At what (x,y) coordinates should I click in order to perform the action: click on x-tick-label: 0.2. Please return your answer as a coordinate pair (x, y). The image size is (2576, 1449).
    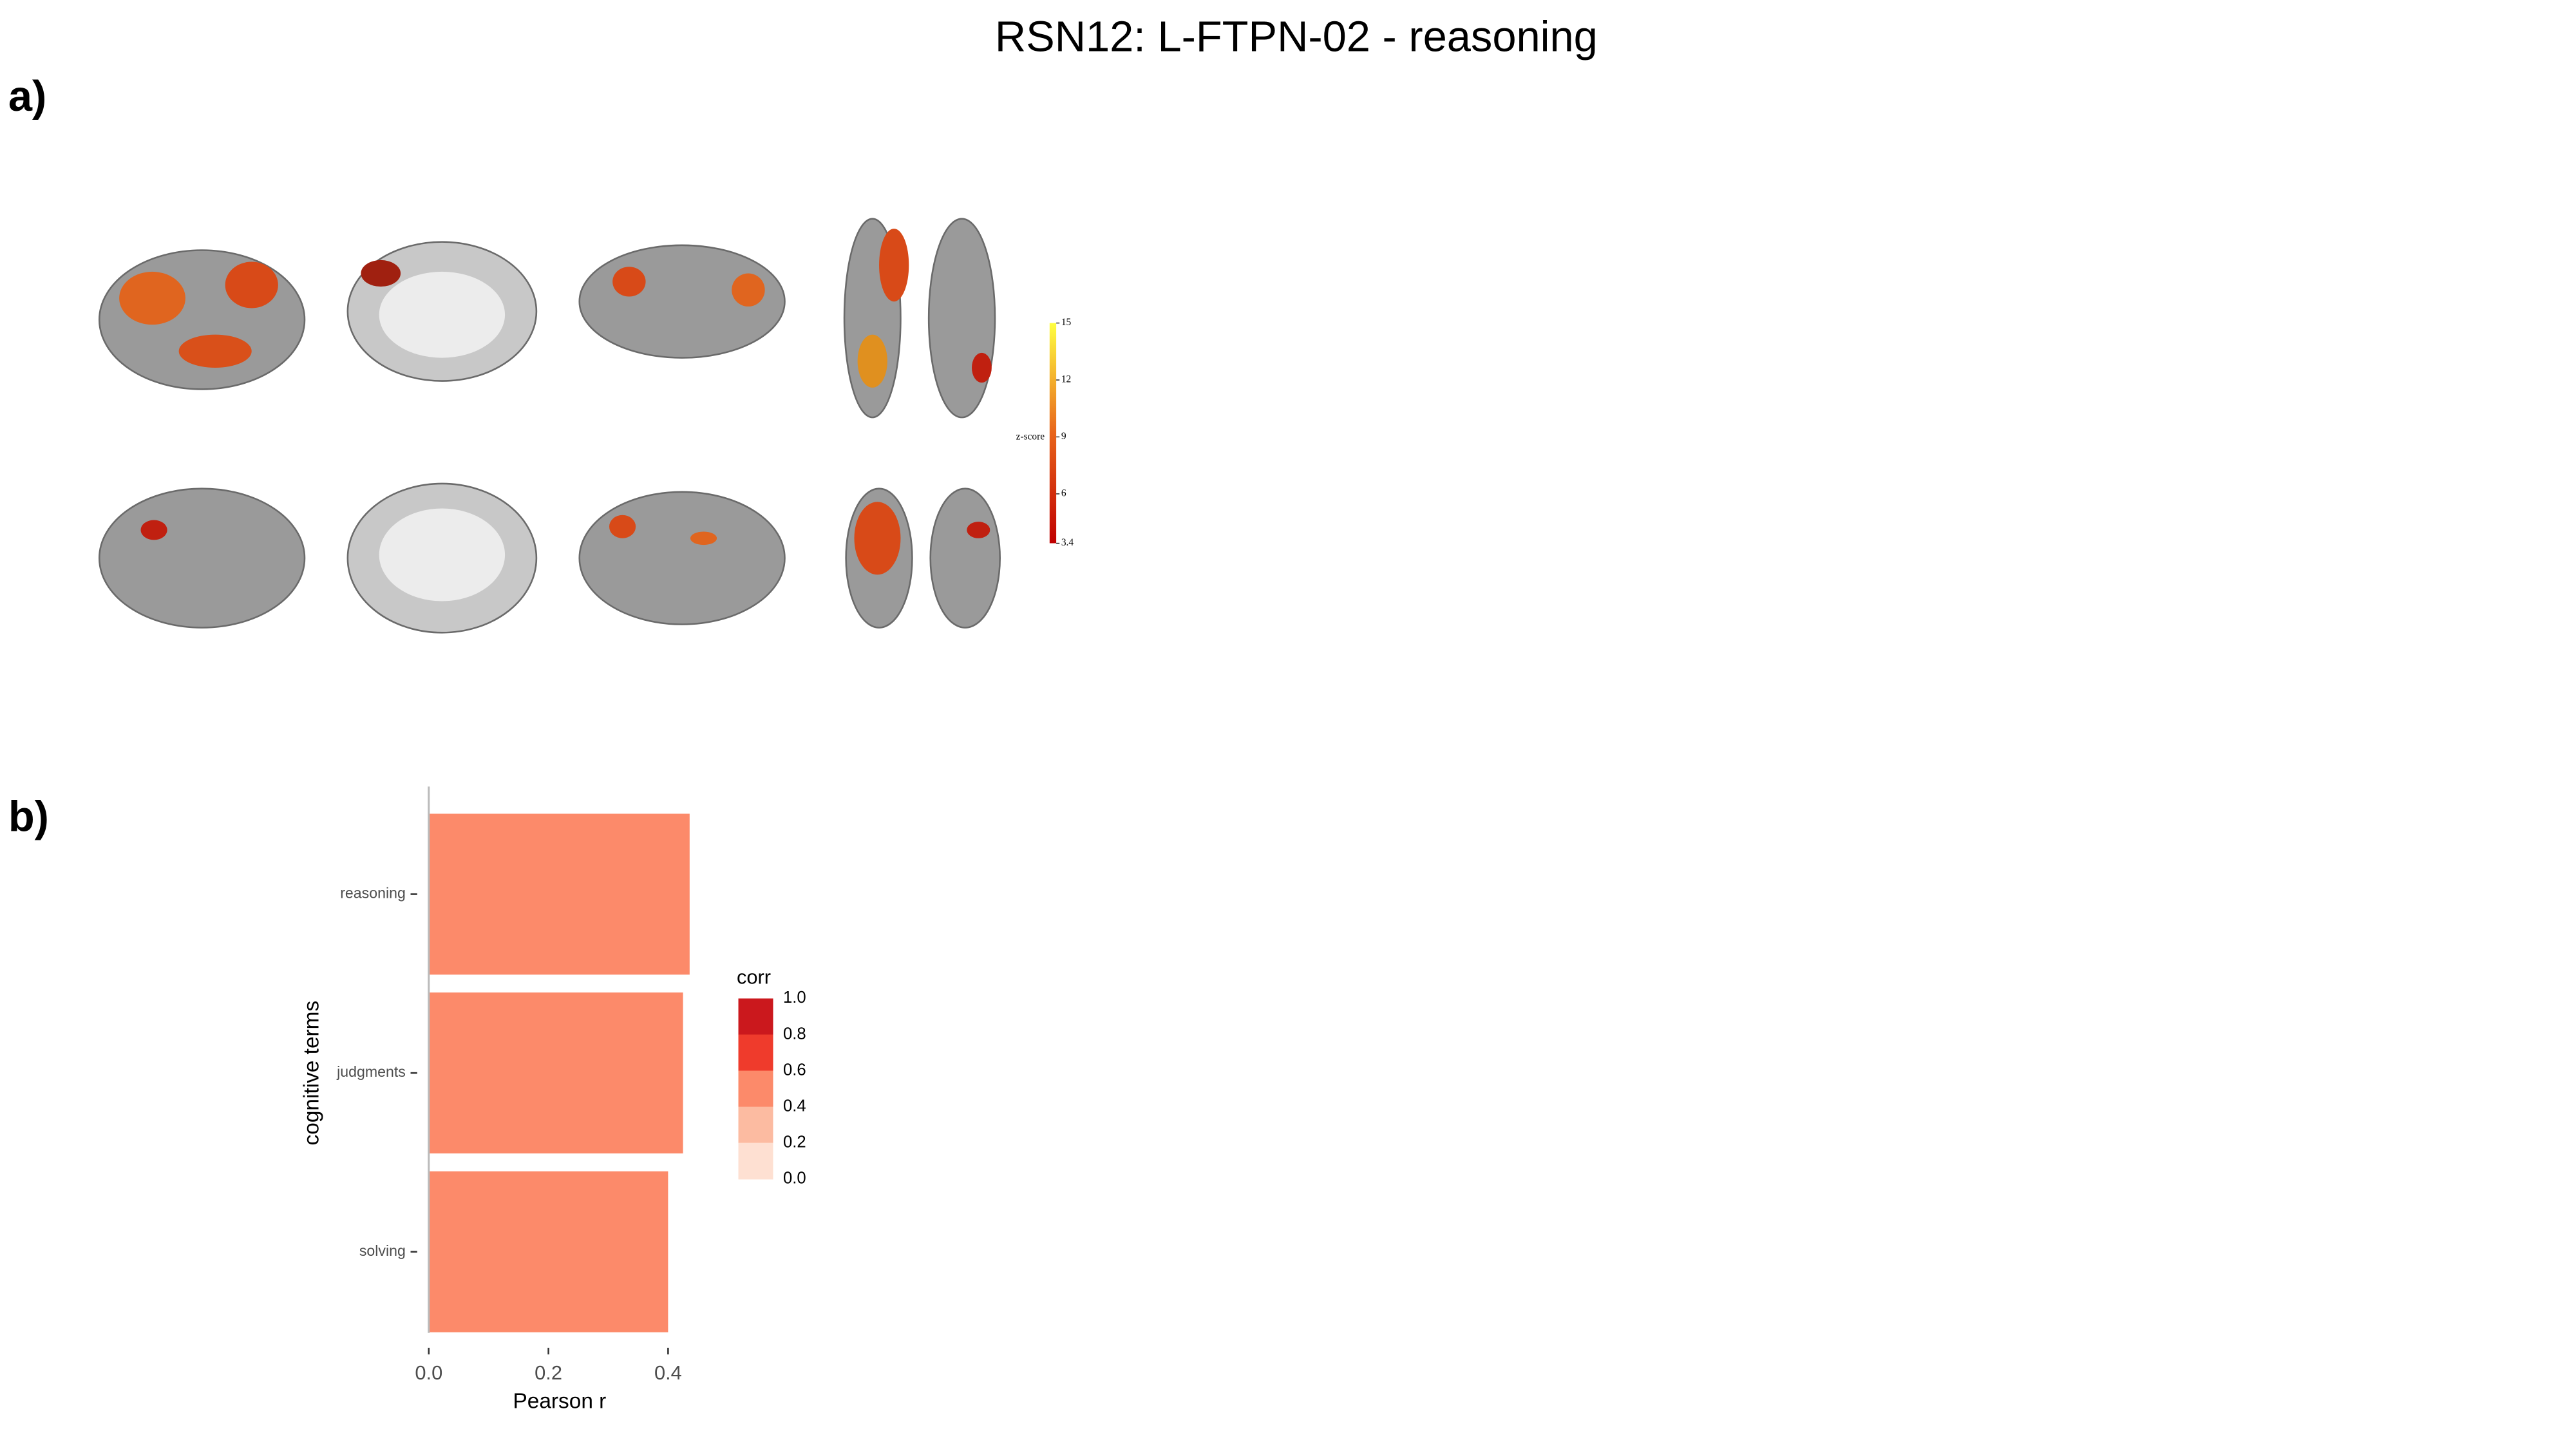
    Looking at the image, I should click on (548, 1372).